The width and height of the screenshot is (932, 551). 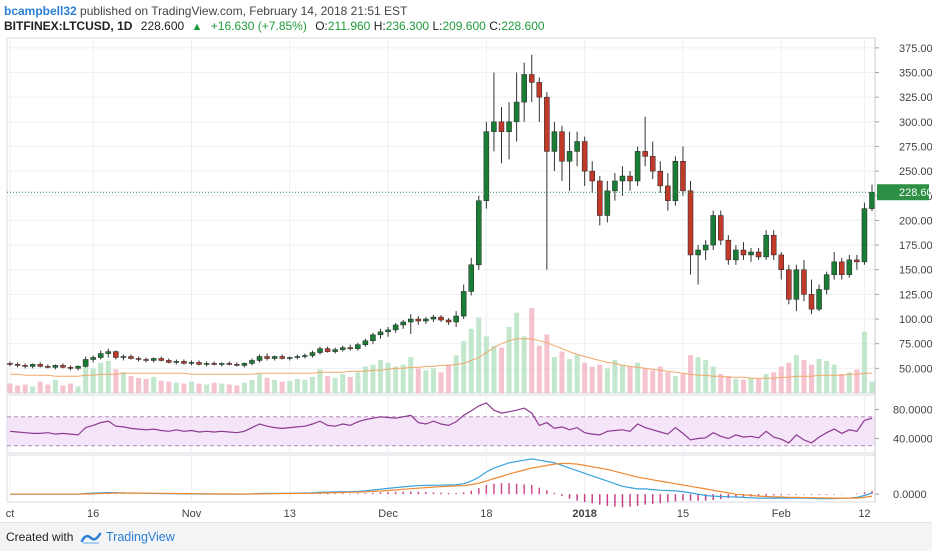 I want to click on high-value: H:236.300, so click(x=401, y=26).